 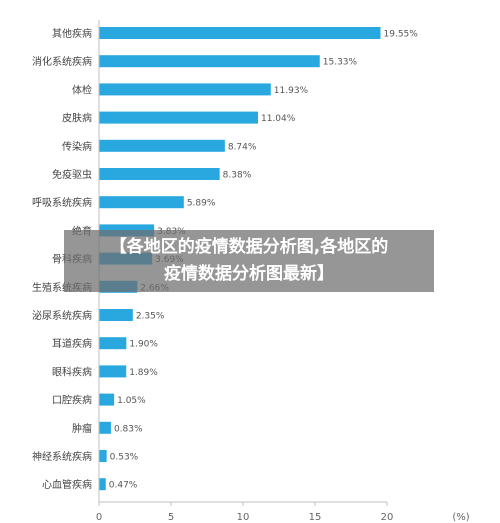 I want to click on banner-line-2: 疫情数据分析图最新】, so click(x=249, y=274).